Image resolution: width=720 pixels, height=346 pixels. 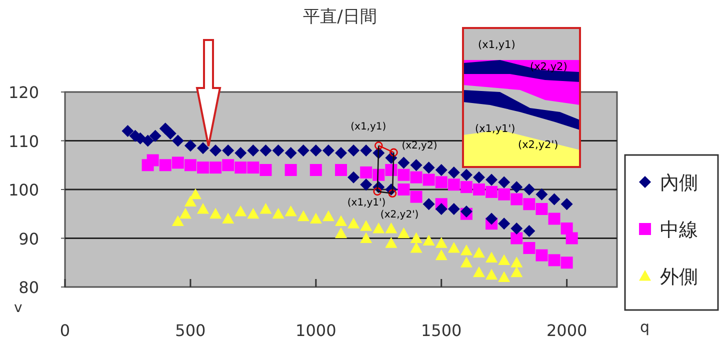 I want to click on x-tick-label: 2000, so click(x=567, y=330).